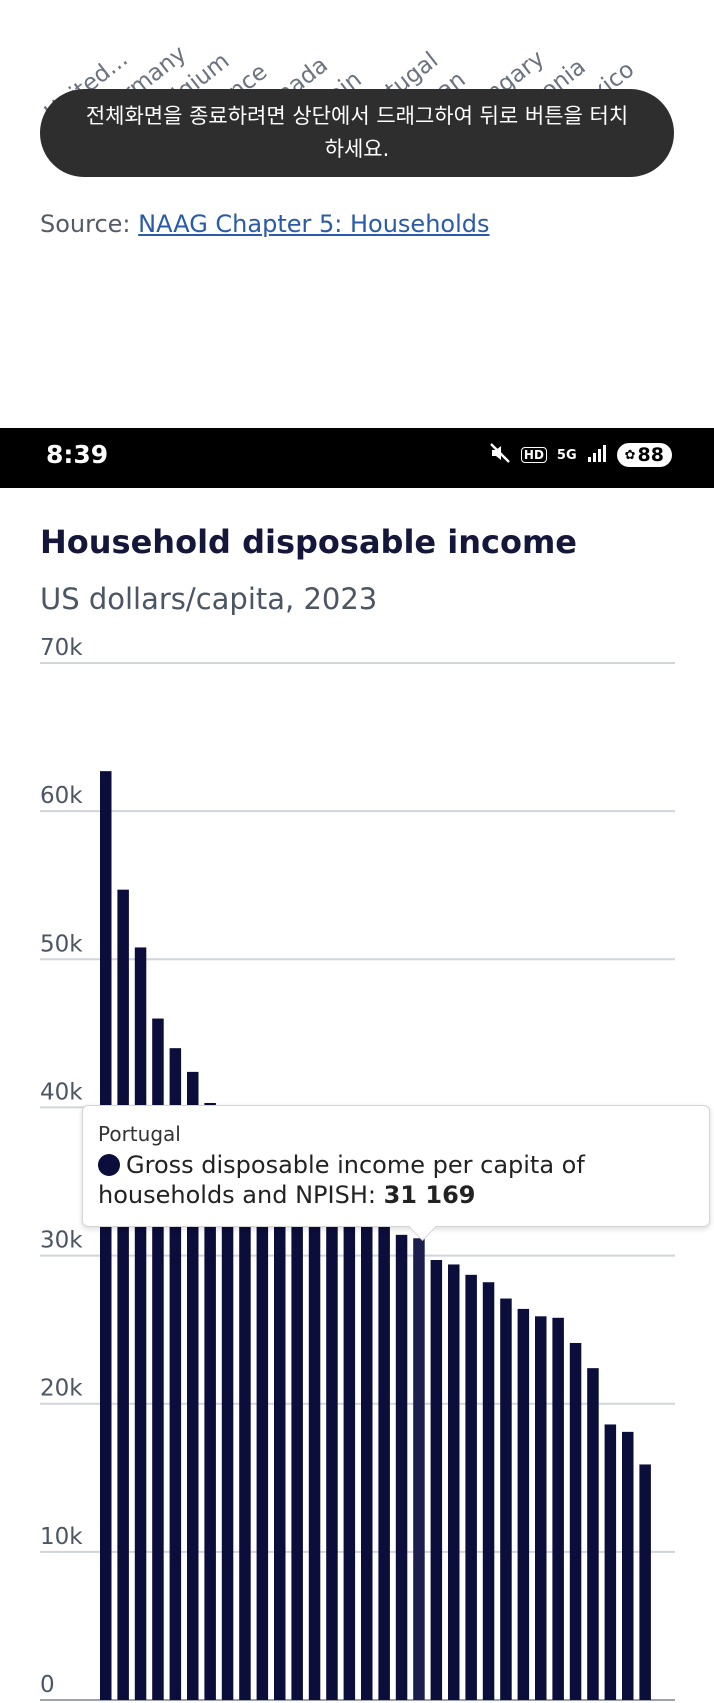 The width and height of the screenshot is (714, 1703). What do you see at coordinates (308, 542) in the screenshot?
I see `chart-title: Household disposable income` at bounding box center [308, 542].